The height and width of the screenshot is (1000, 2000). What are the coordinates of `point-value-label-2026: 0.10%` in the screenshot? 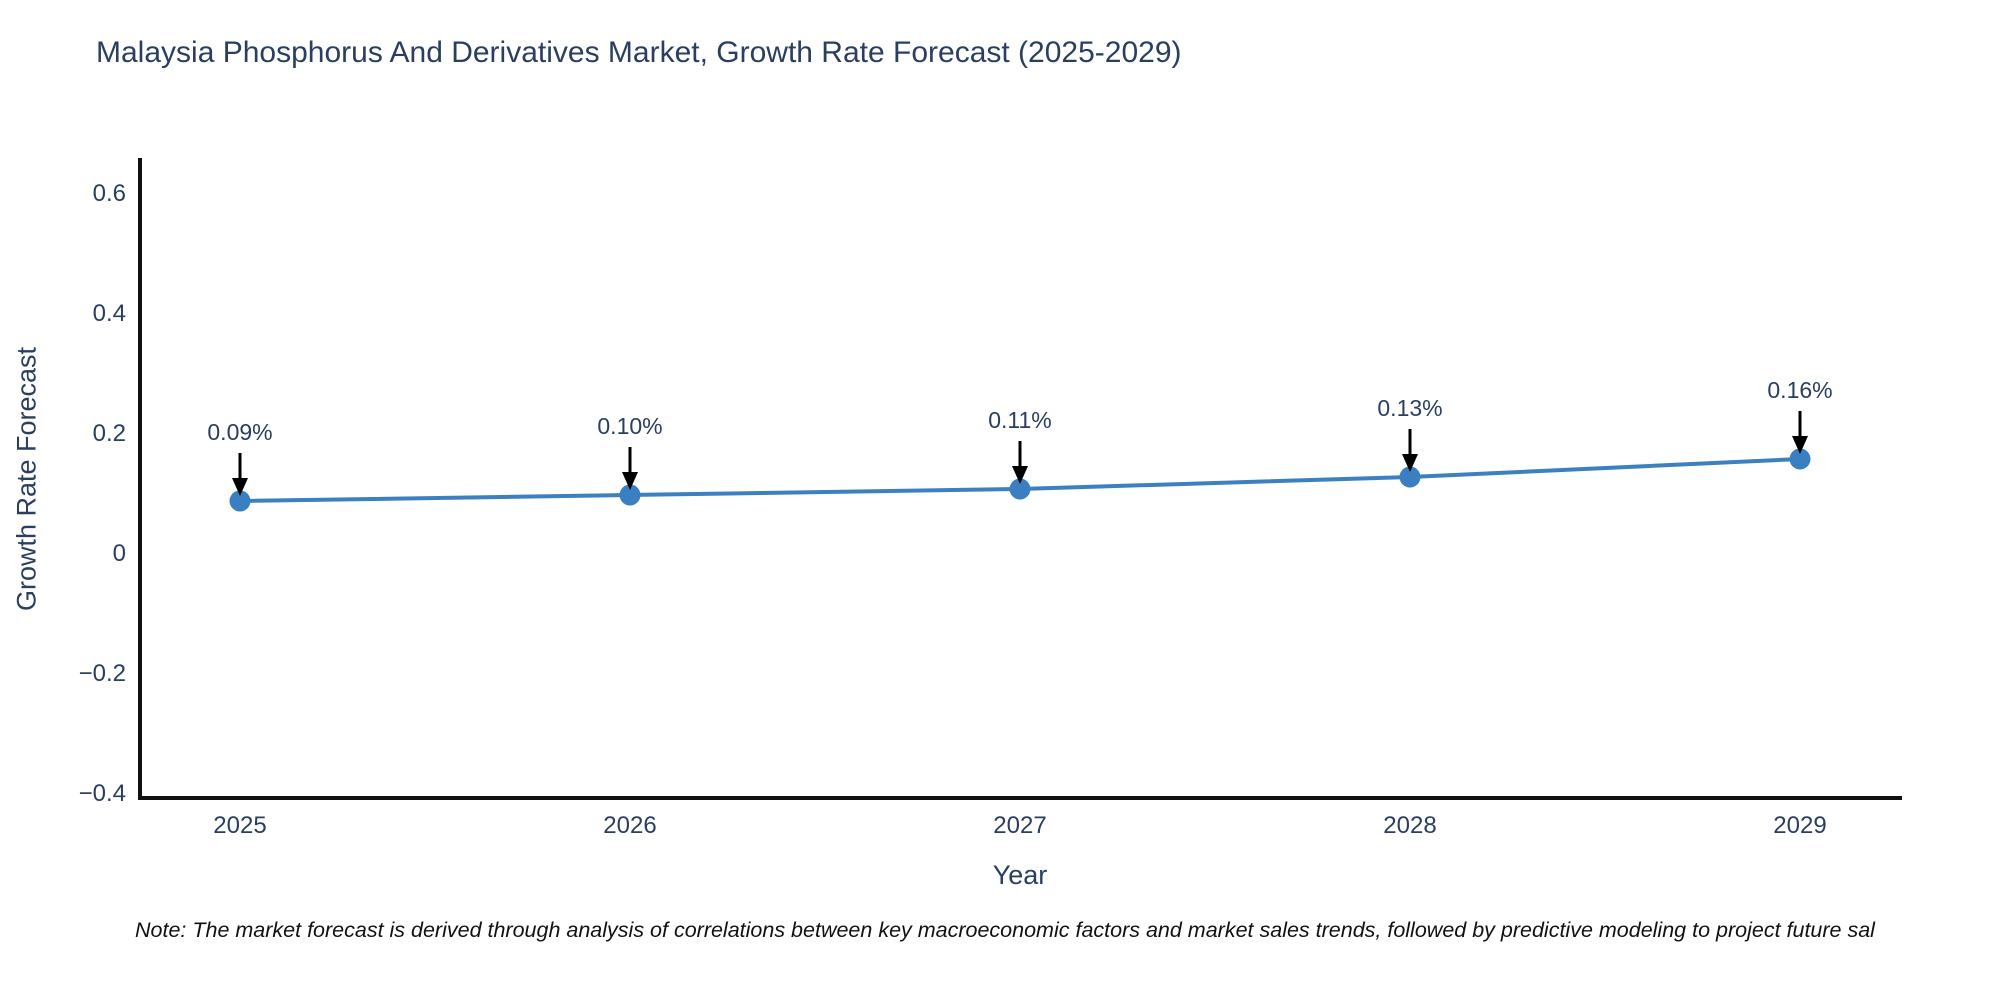 It's located at (630, 426).